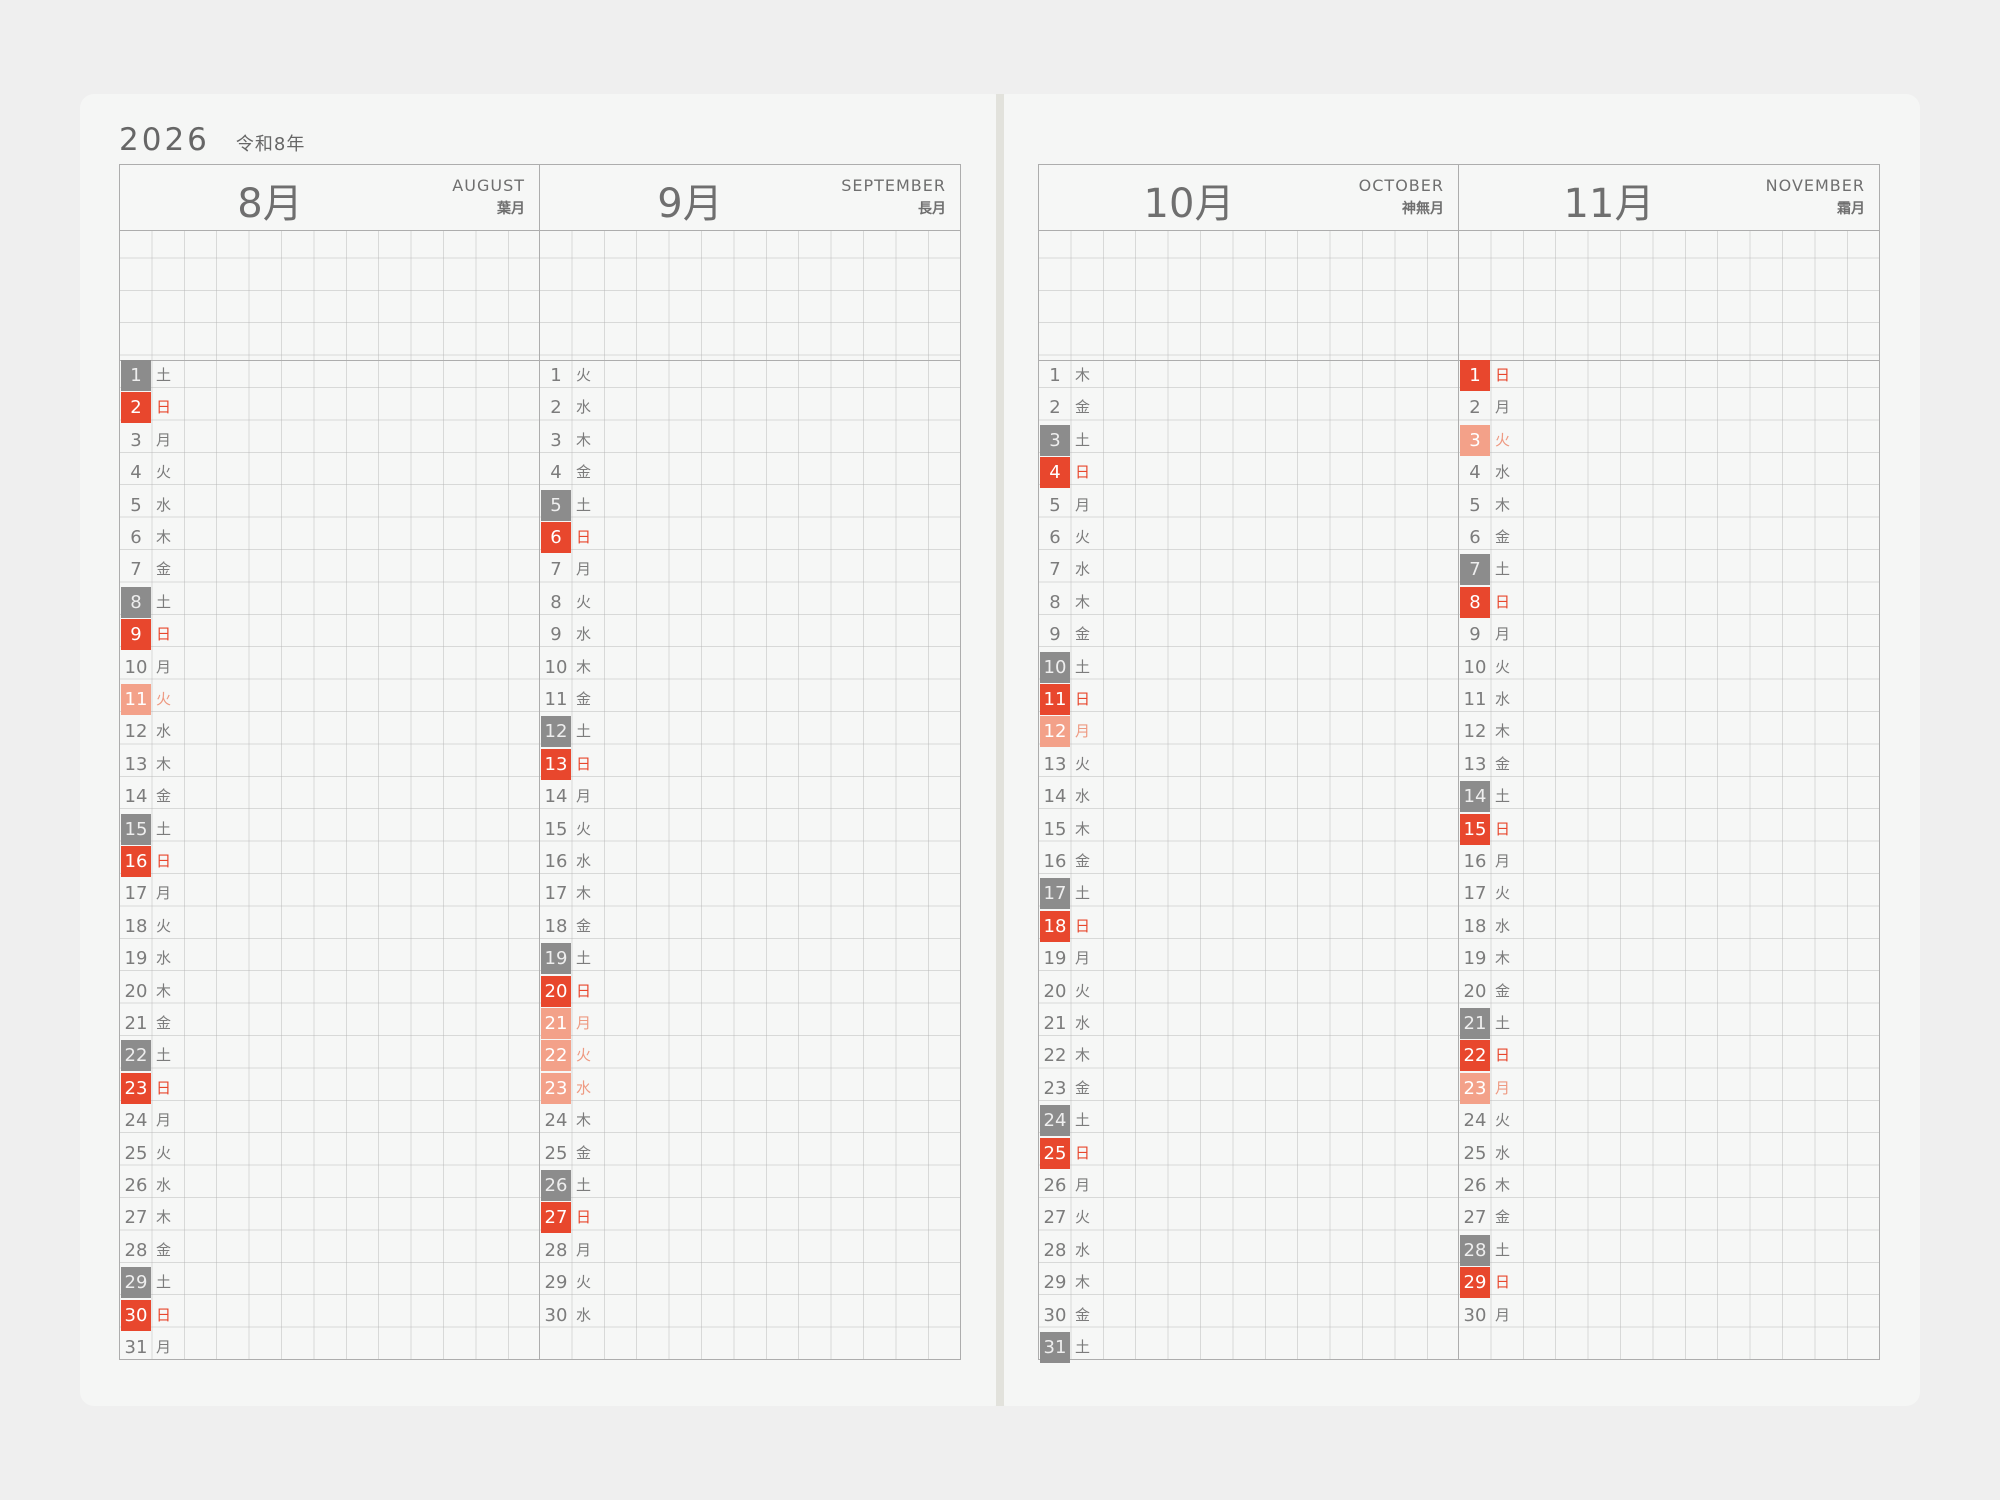  What do you see at coordinates (165, 765) in the screenshot?
I see `day-row: 13 木` at bounding box center [165, 765].